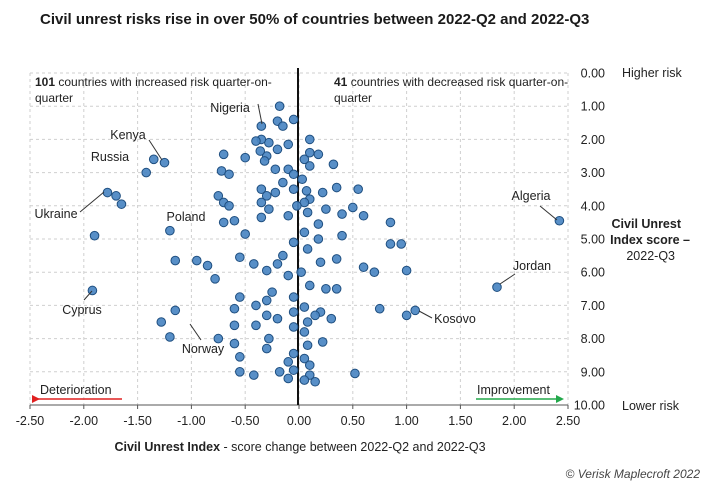 The height and width of the screenshot is (492, 728). I want to click on data-point-russia, so click(146, 172).